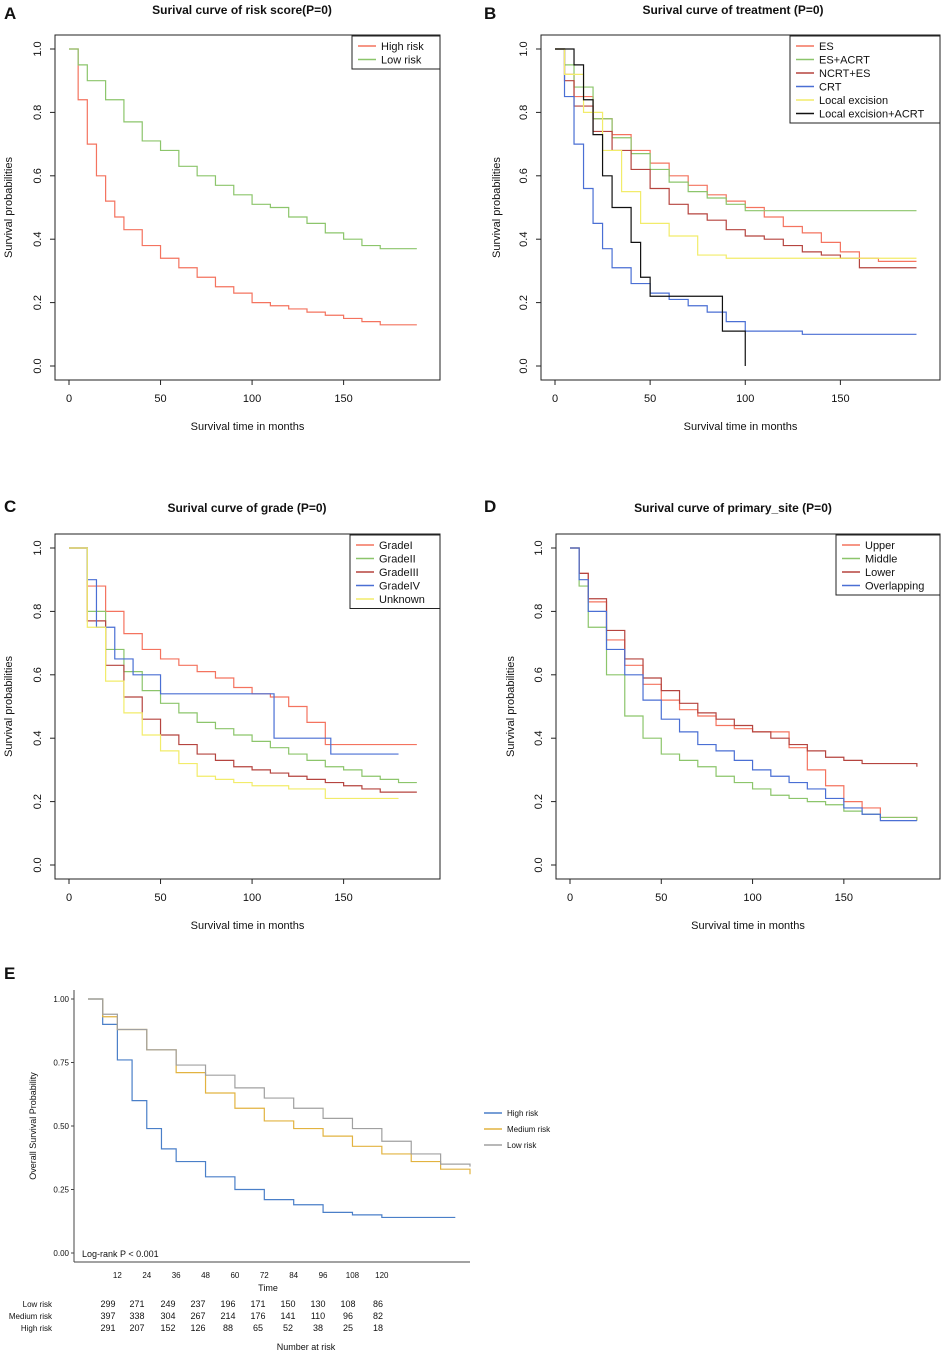  Describe the element at coordinates (400, 587) in the screenshot. I see `legend-label-c-3: GradeIV` at that location.